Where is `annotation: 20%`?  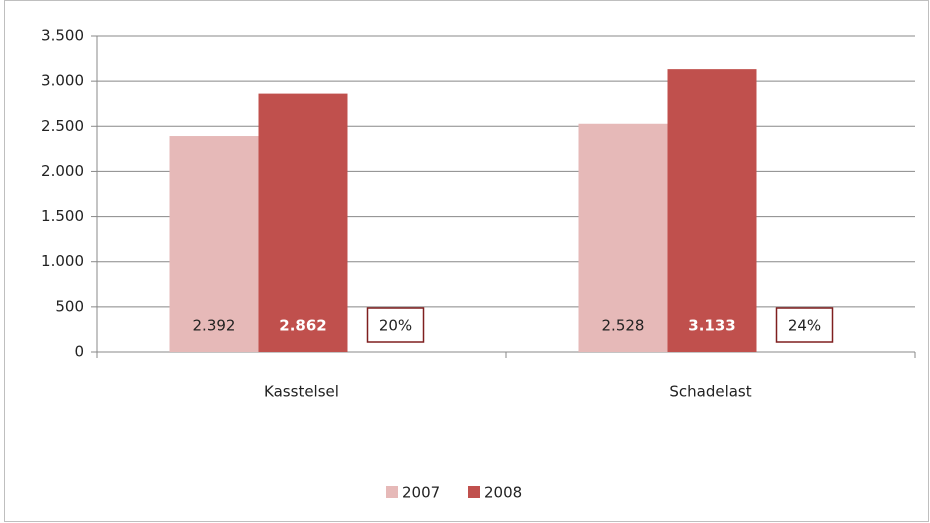 annotation: 20% is located at coordinates (395, 326).